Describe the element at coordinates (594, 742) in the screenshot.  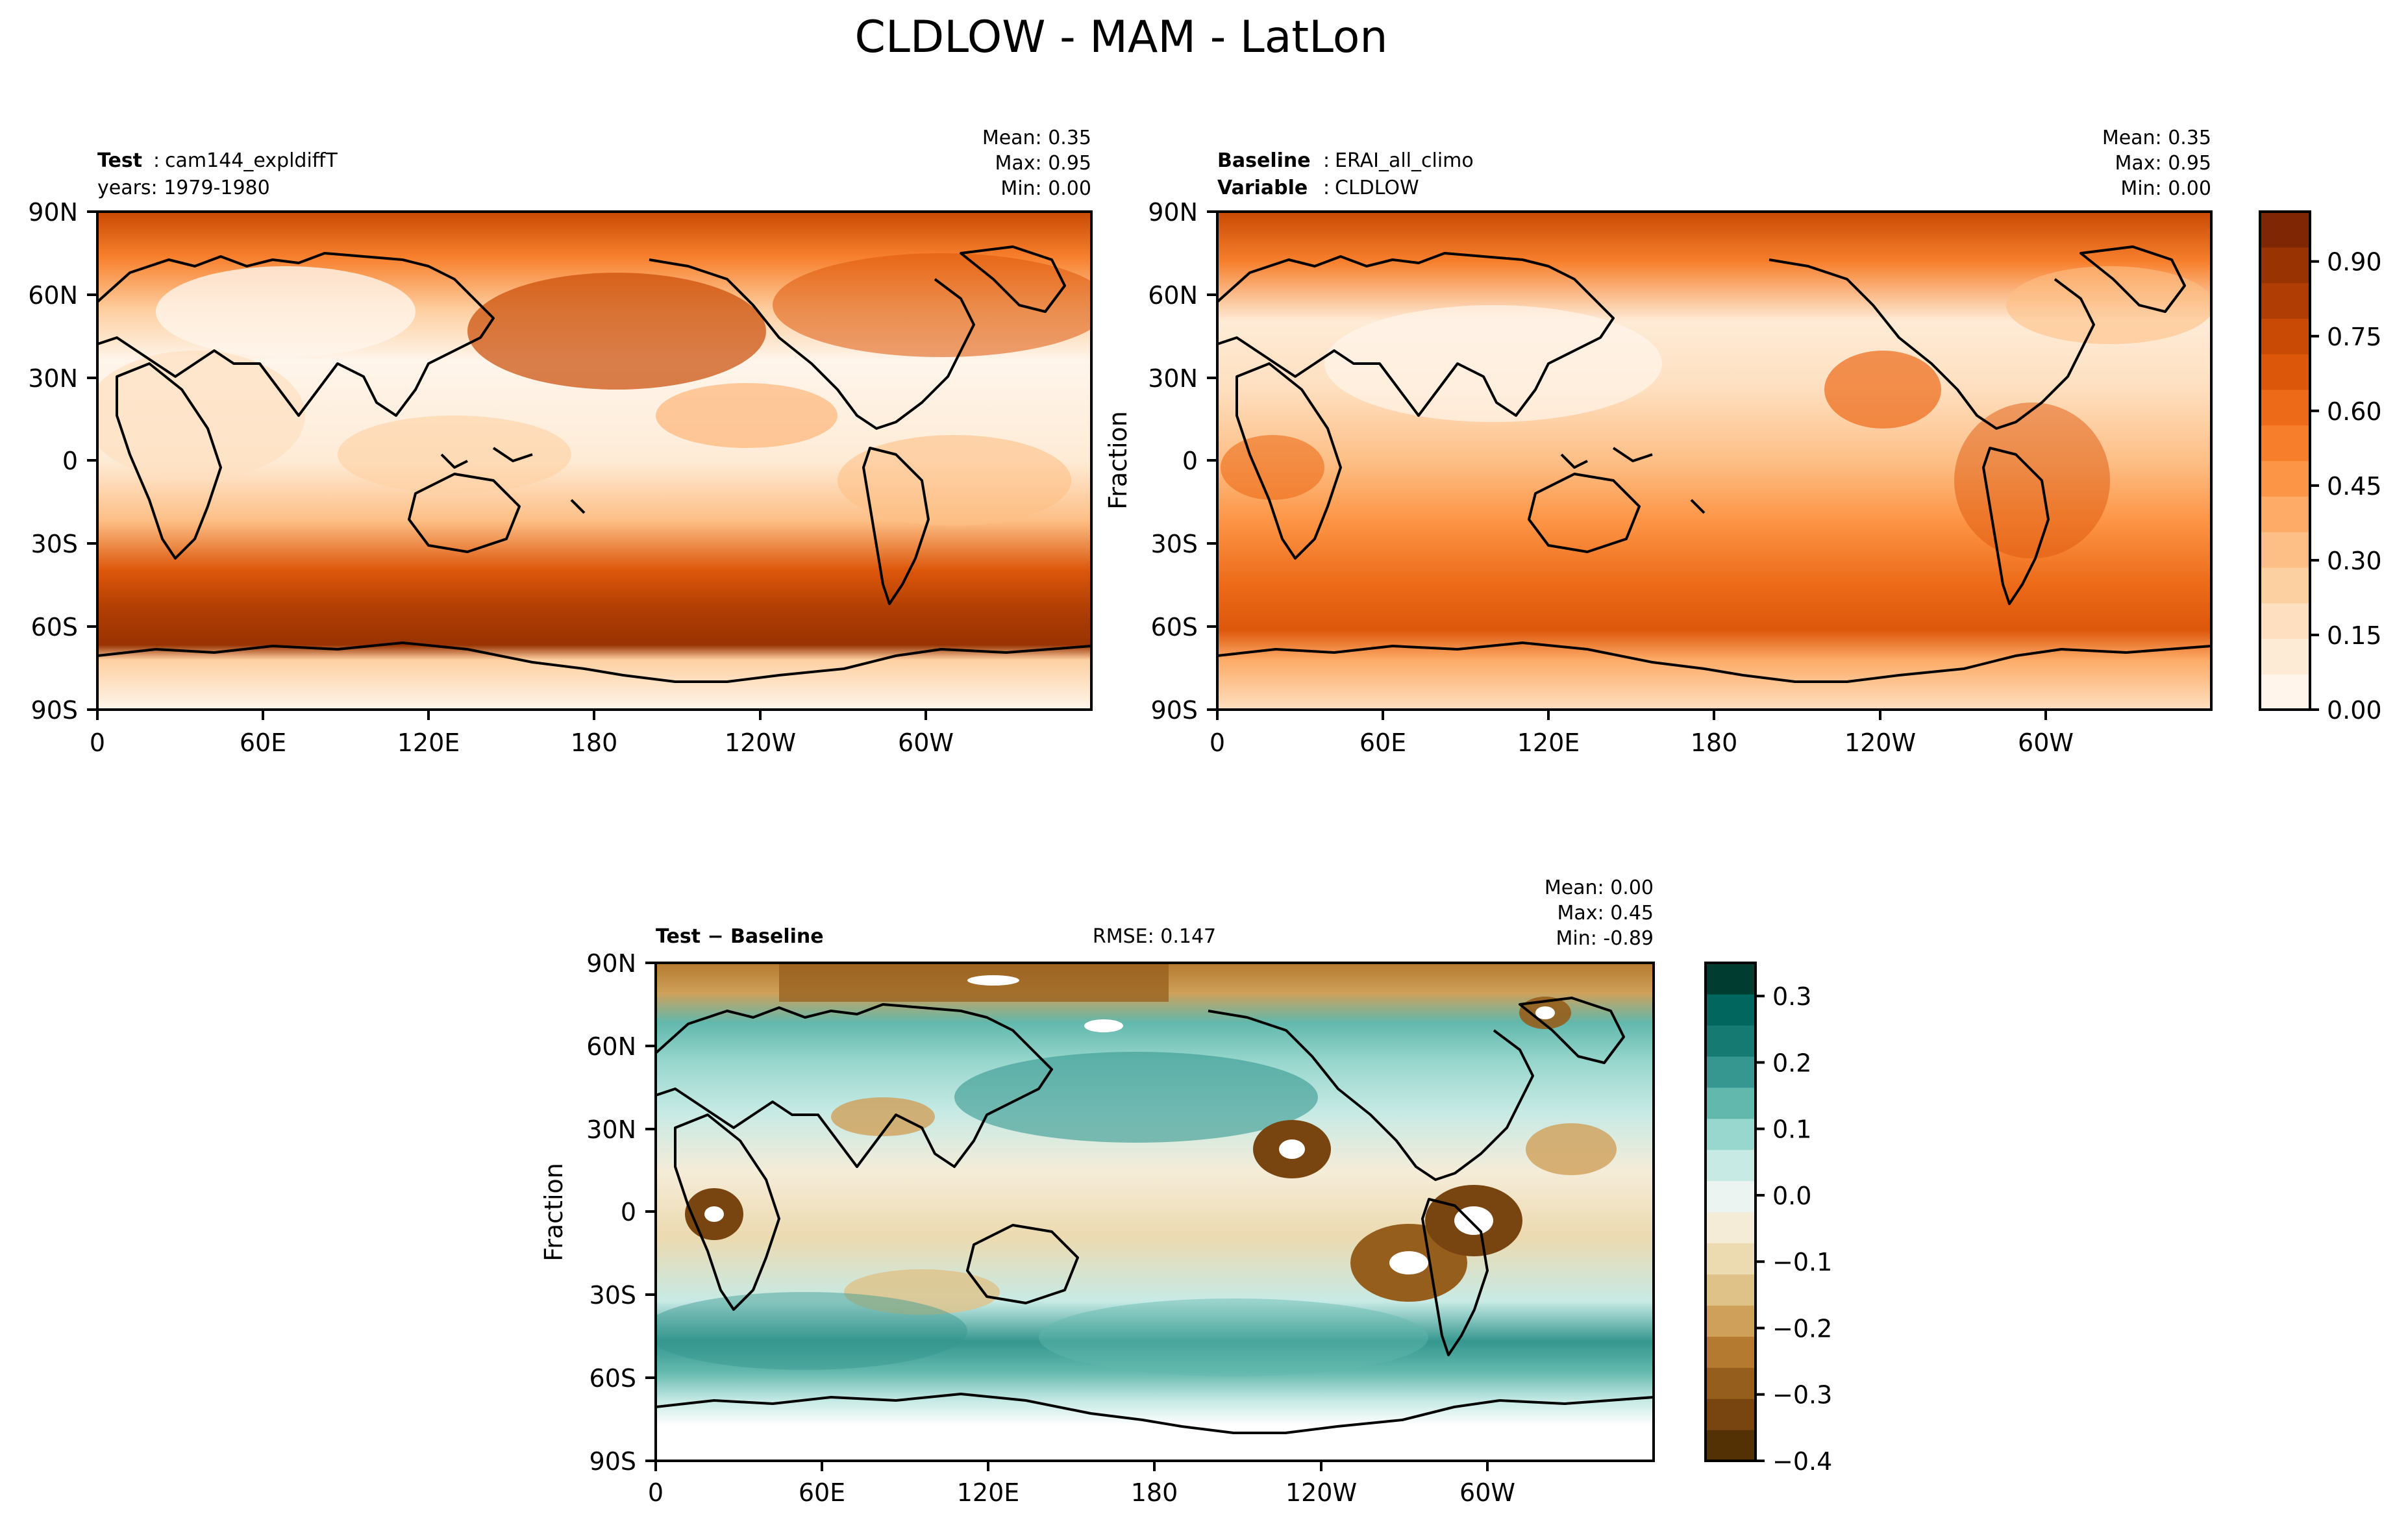
I see `test-xtick-label: 180` at that location.